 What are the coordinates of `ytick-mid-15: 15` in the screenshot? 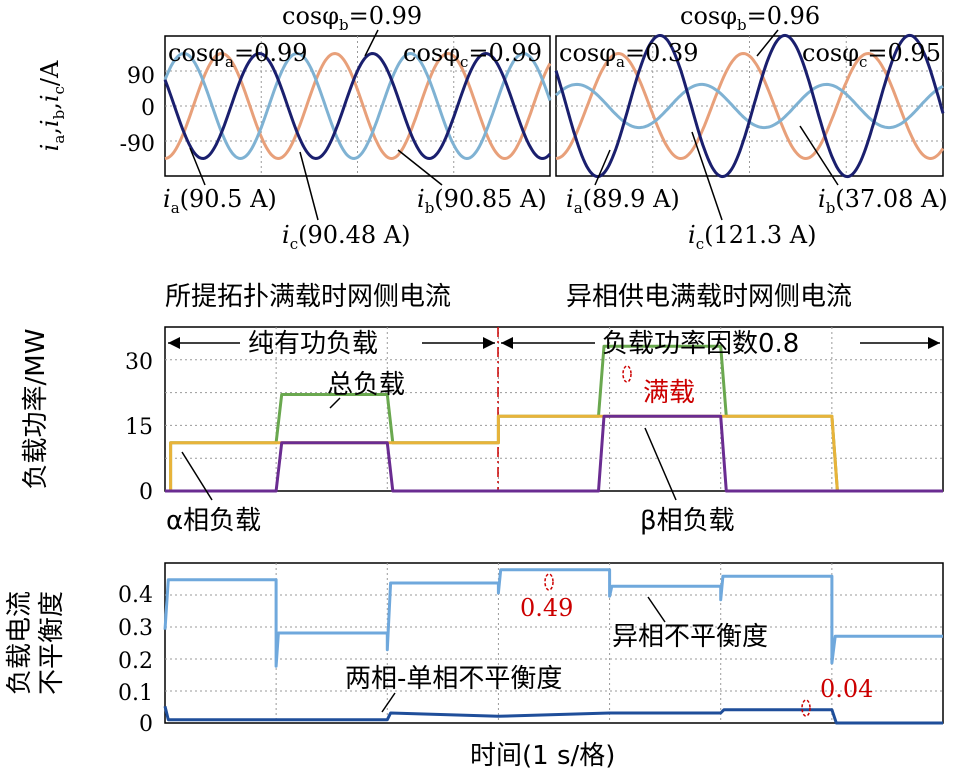 It's located at (139, 427).